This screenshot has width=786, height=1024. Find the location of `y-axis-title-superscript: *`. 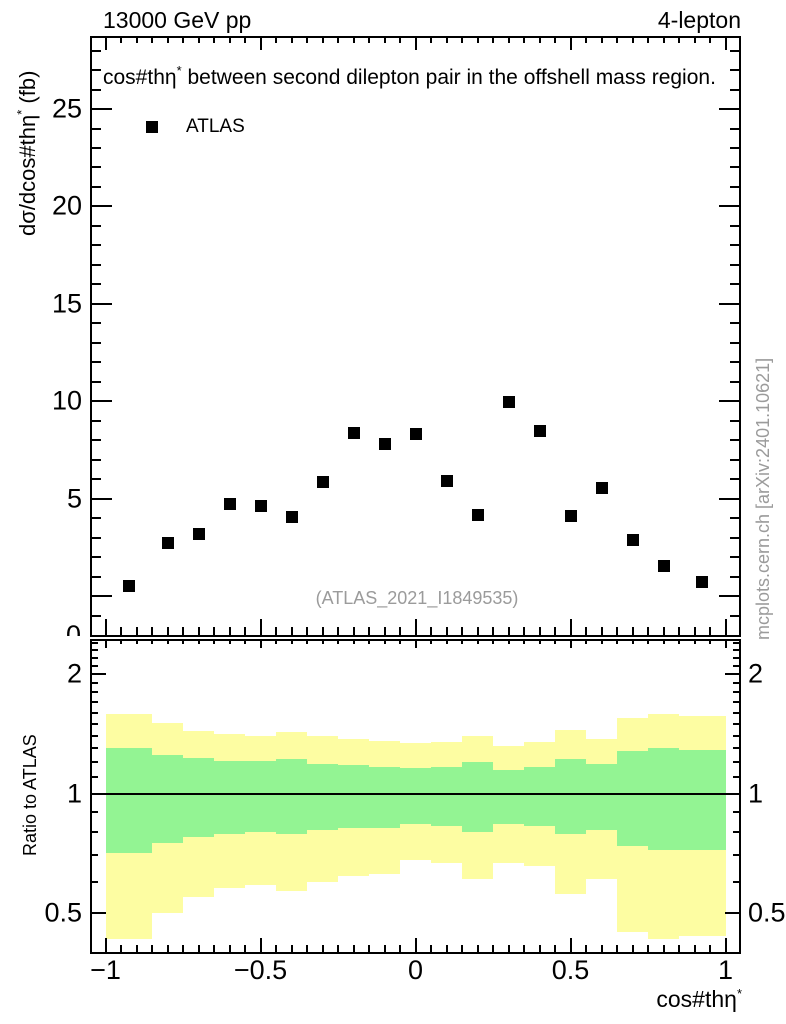

y-axis-title-superscript: * is located at coordinates (21, 112).